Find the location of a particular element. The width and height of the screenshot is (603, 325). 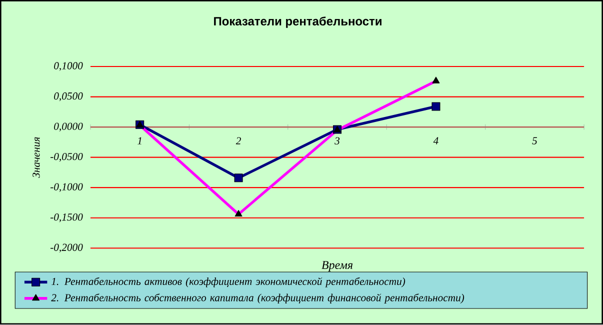

y-tick-label: -0,2000 is located at coordinates (66, 248).